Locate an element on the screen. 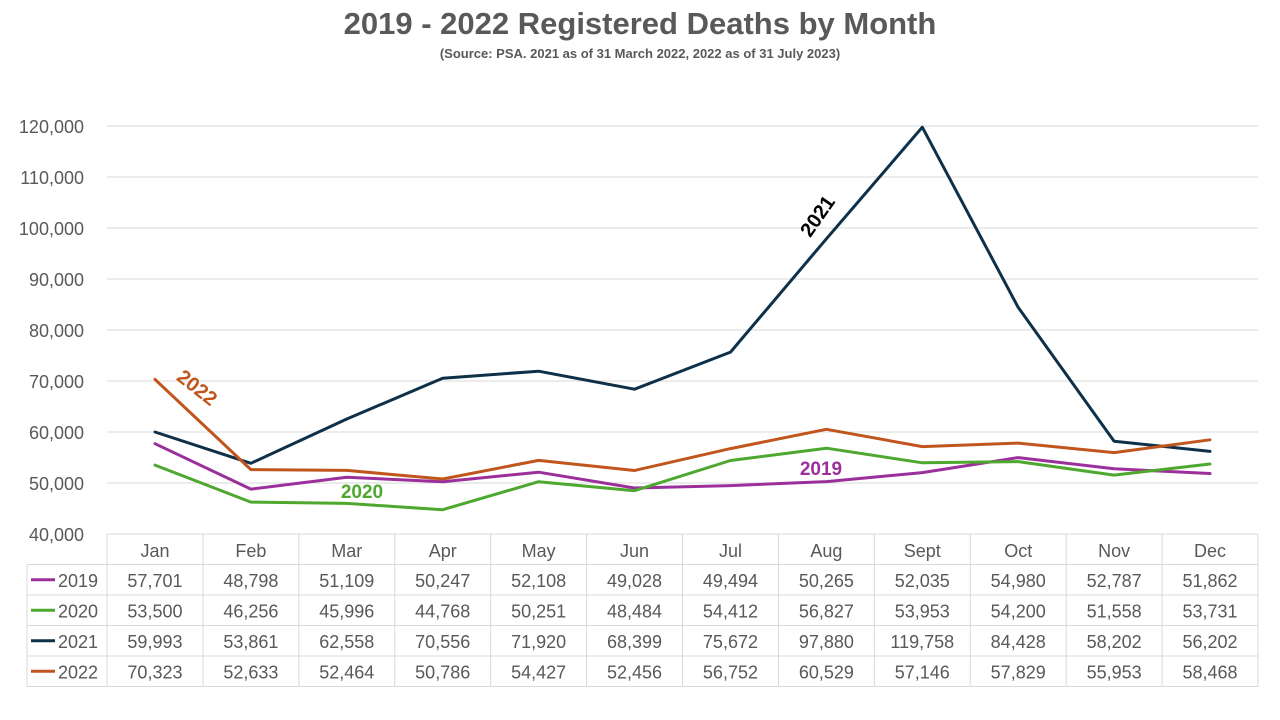 This screenshot has width=1280, height=720. annotation-2021: 2021 is located at coordinates (818, 216).